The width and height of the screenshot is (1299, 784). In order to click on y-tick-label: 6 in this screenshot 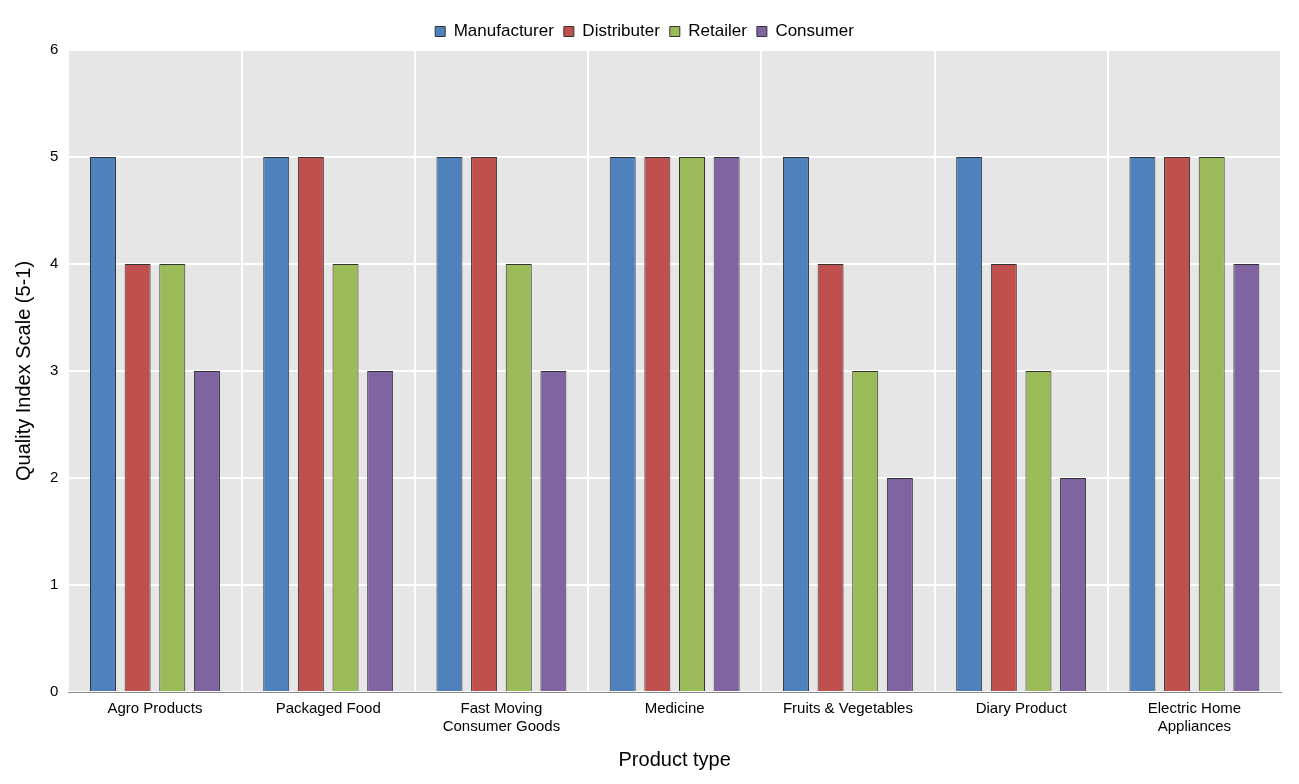, I will do `click(54, 49)`.